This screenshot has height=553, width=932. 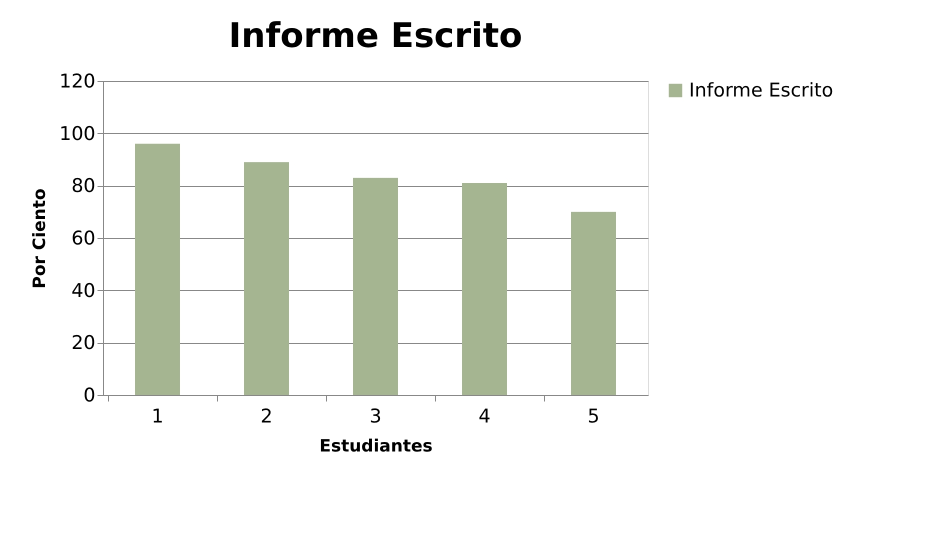 What do you see at coordinates (157, 417) in the screenshot?
I see `x-tick-label: 1` at bounding box center [157, 417].